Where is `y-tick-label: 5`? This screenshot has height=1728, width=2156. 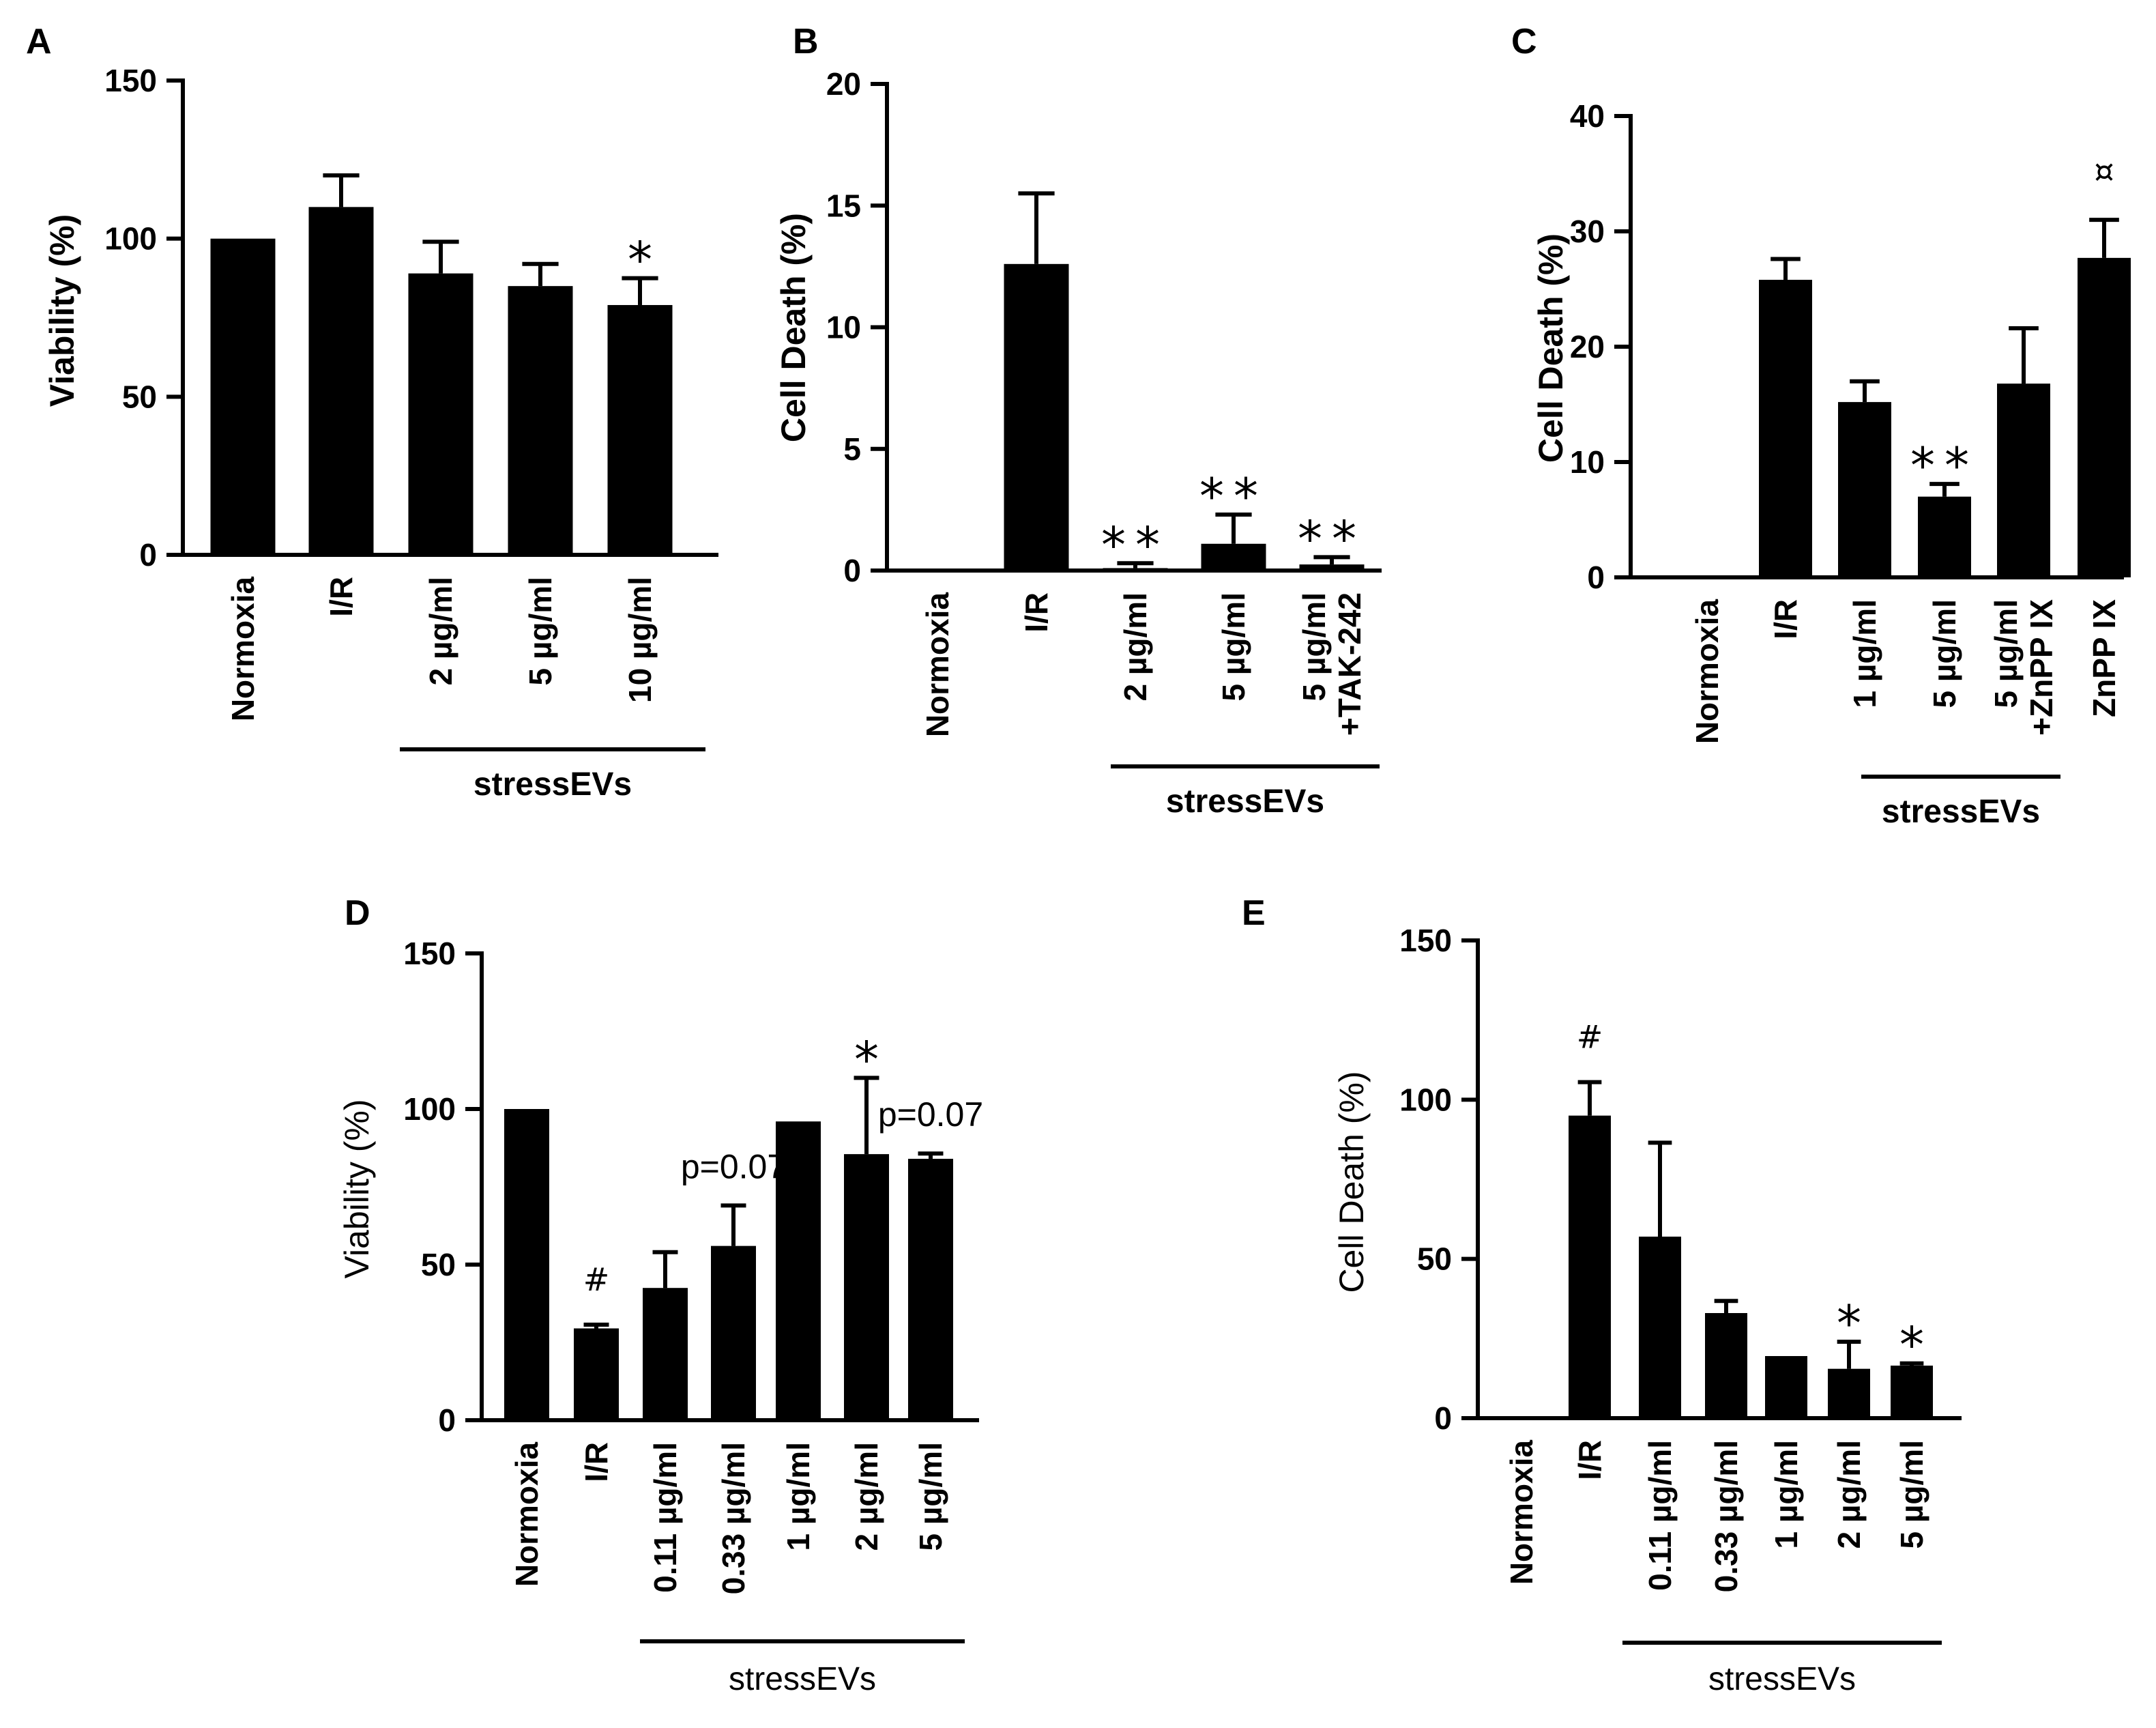
y-tick-label: 5 is located at coordinates (852, 449).